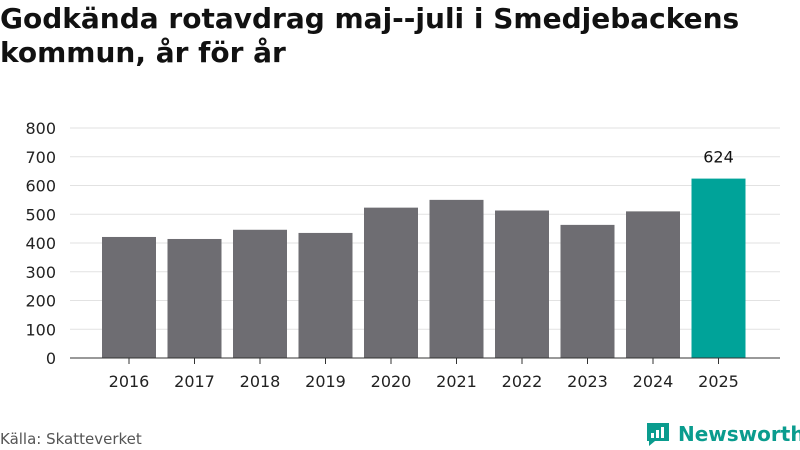 The image size is (800, 450). Describe the element at coordinates (71, 439) in the screenshot. I see `source-note: Källa: Skatteverket` at that location.